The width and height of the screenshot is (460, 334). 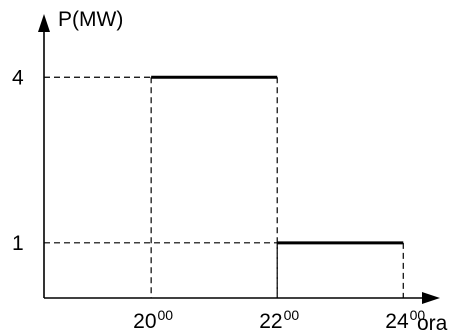 I want to click on x-tick-label-22: 2200, so click(x=279, y=320).